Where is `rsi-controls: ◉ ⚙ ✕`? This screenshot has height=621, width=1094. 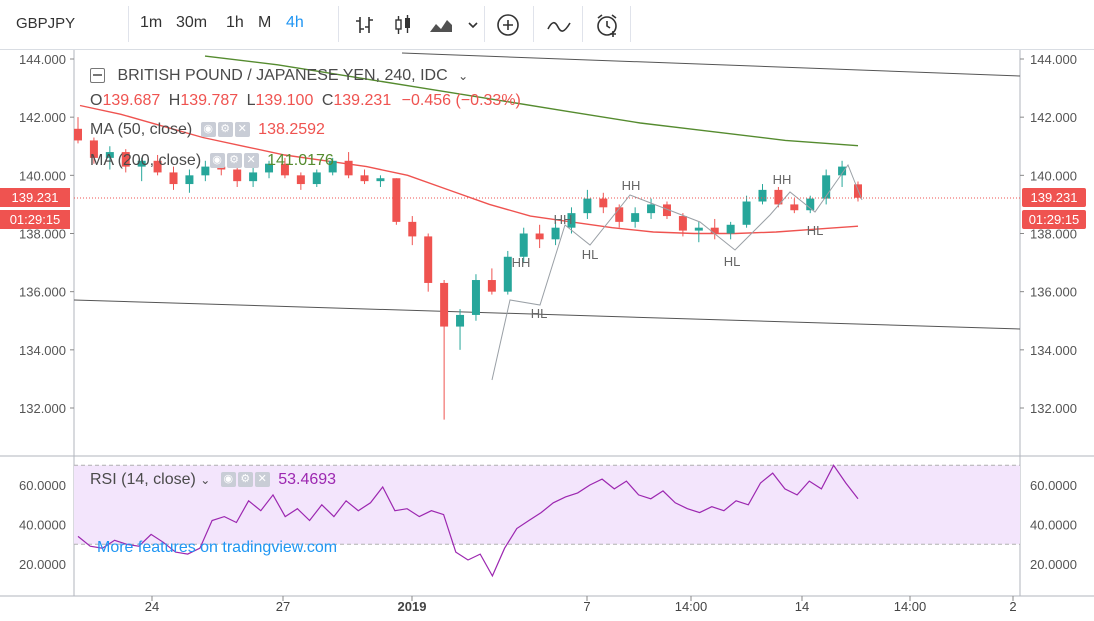 rsi-controls: ◉ ⚙ ✕ is located at coordinates (245, 480).